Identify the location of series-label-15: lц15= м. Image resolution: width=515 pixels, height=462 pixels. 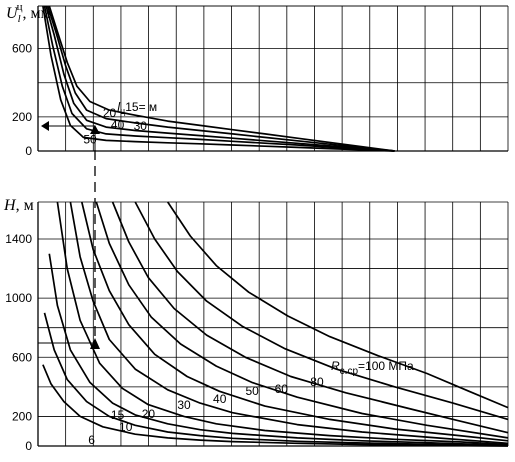
(137, 108).